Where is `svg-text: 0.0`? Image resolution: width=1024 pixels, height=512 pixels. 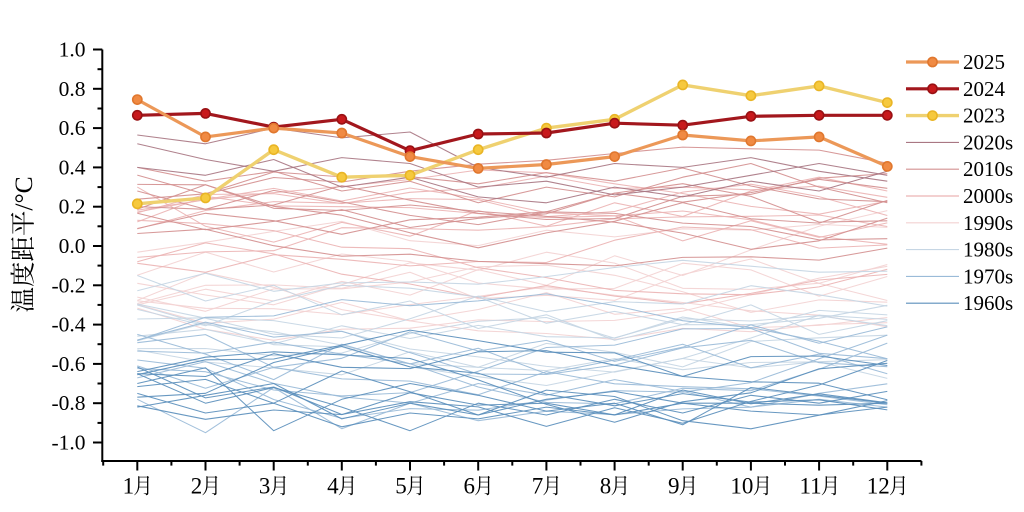
svg-text: 0.0 is located at coordinates (72, 246).